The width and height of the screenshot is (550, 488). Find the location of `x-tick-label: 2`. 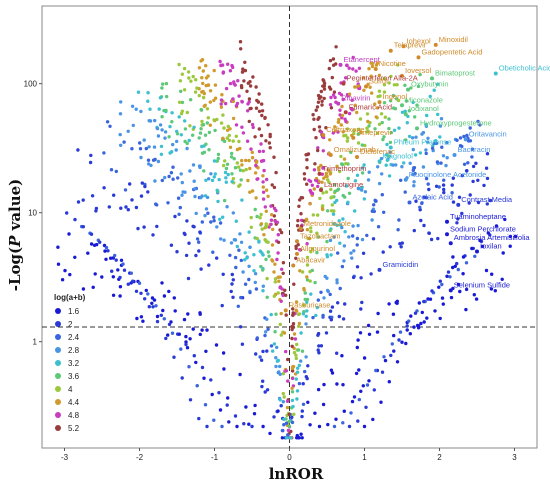

x-tick-label: 2 is located at coordinates (439, 457).